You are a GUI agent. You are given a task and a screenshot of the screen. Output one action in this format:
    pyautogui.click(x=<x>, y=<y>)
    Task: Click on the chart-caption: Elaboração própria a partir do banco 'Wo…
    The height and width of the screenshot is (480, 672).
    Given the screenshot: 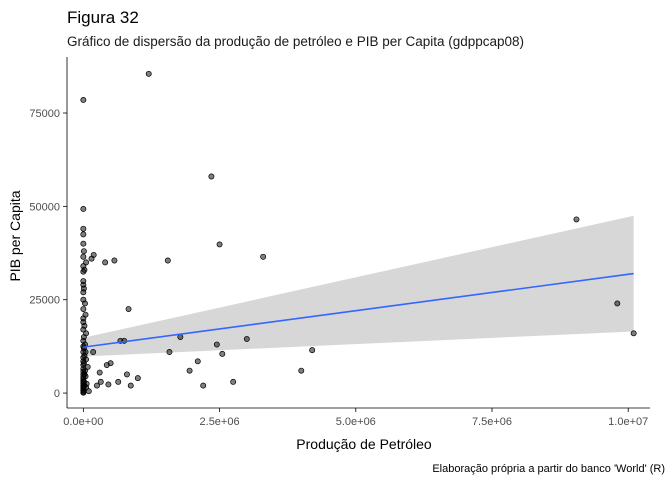 What is the action you would take?
    pyautogui.click(x=548, y=469)
    